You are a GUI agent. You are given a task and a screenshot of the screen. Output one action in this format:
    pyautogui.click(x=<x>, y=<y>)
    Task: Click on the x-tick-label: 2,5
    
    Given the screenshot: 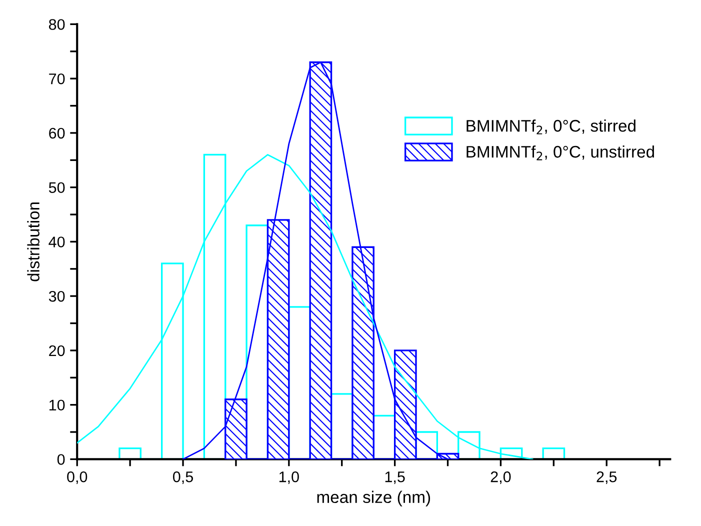 What is the action you would take?
    pyautogui.click(x=606, y=477)
    